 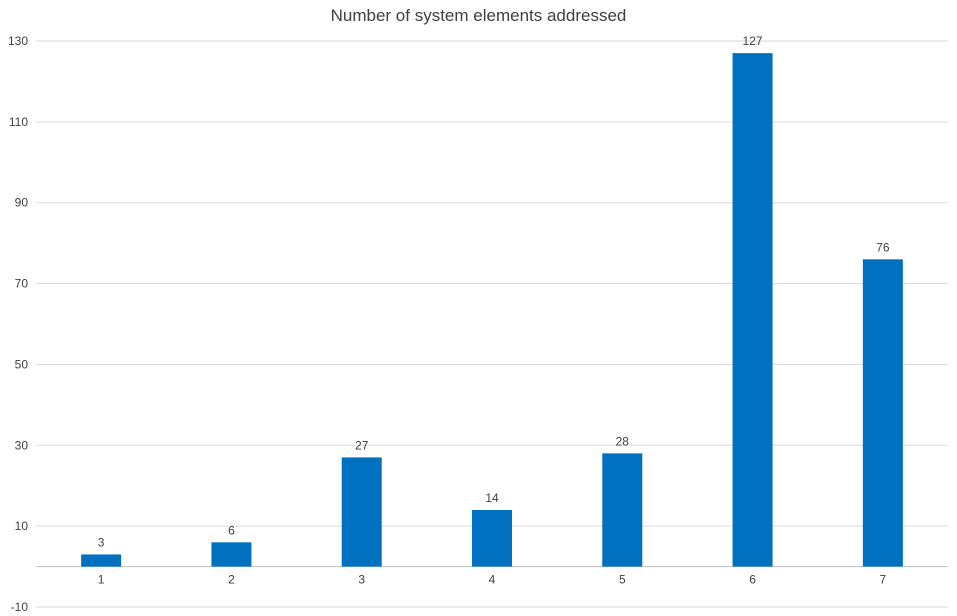 I want to click on y-tick-label: 30, so click(x=22, y=445).